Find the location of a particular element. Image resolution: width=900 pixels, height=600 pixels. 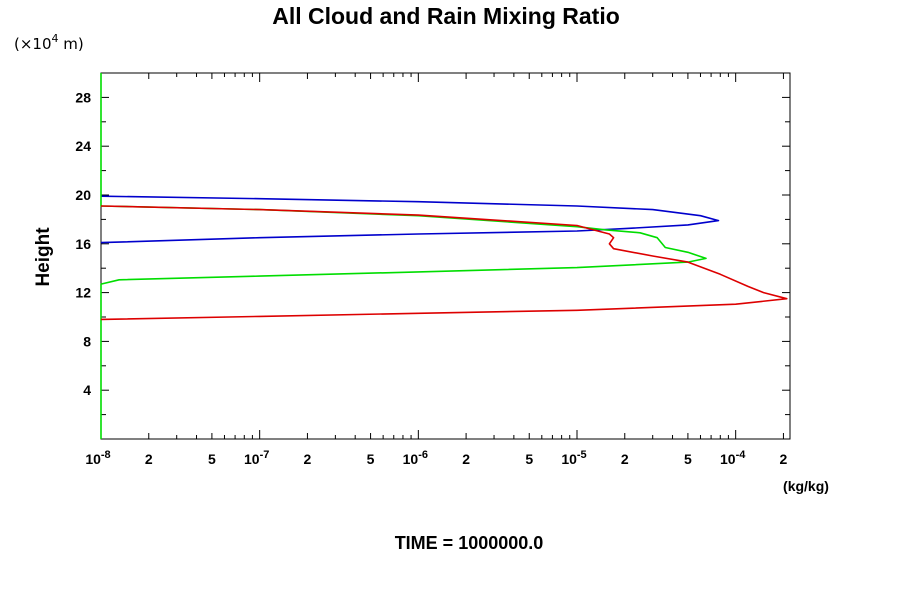

x-axis-unit: (kg/kg) is located at coordinates (806, 486).